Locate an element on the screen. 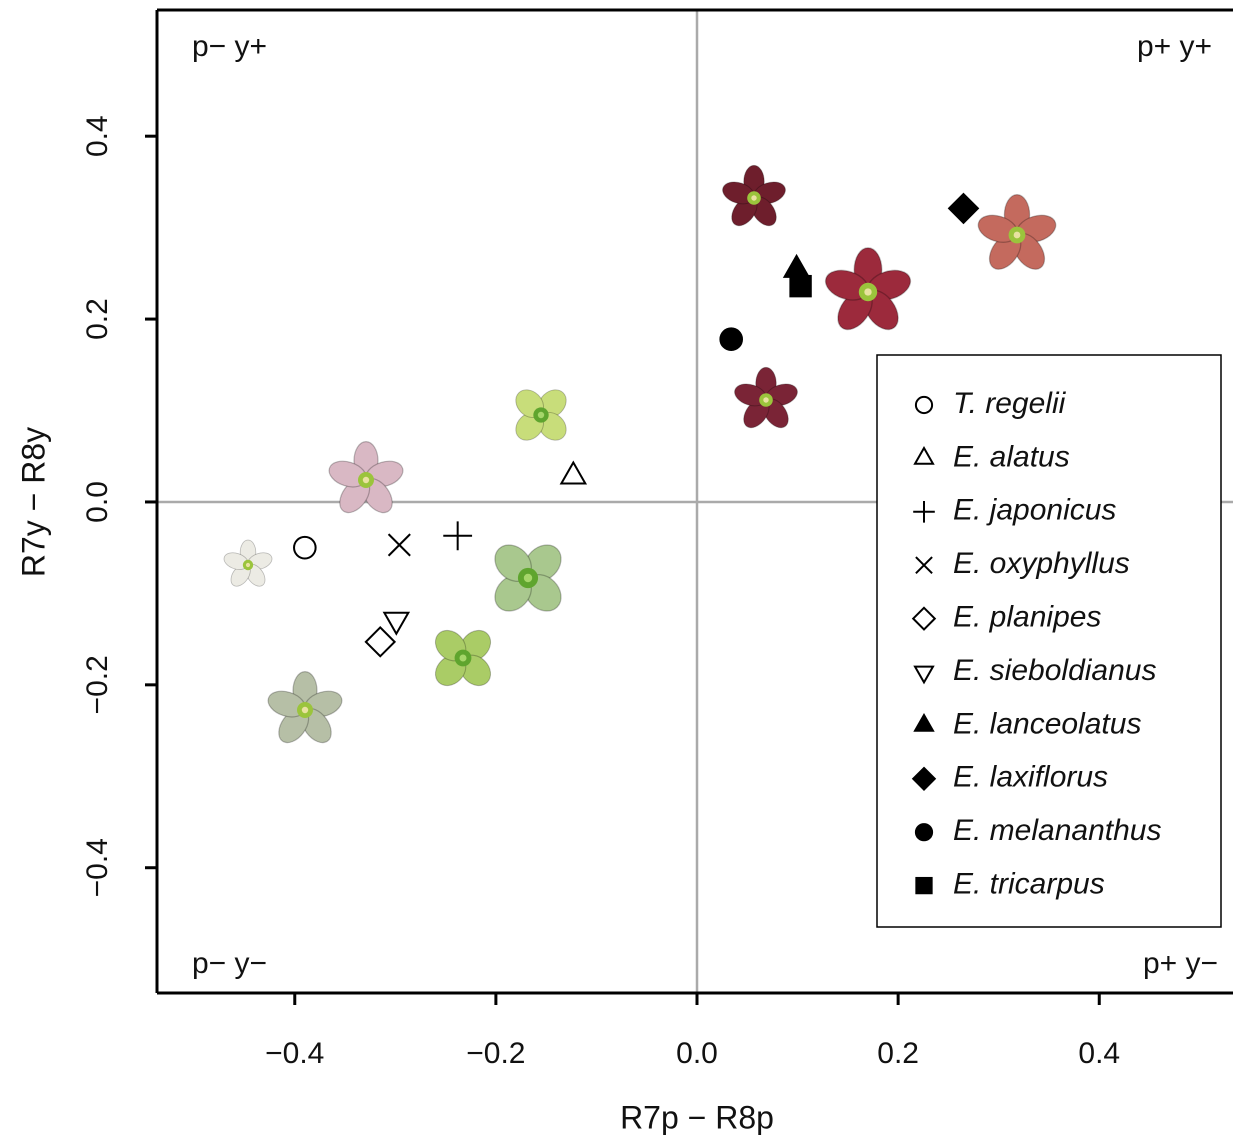  legend-label: E. sieboldianus is located at coordinates (1054, 670).